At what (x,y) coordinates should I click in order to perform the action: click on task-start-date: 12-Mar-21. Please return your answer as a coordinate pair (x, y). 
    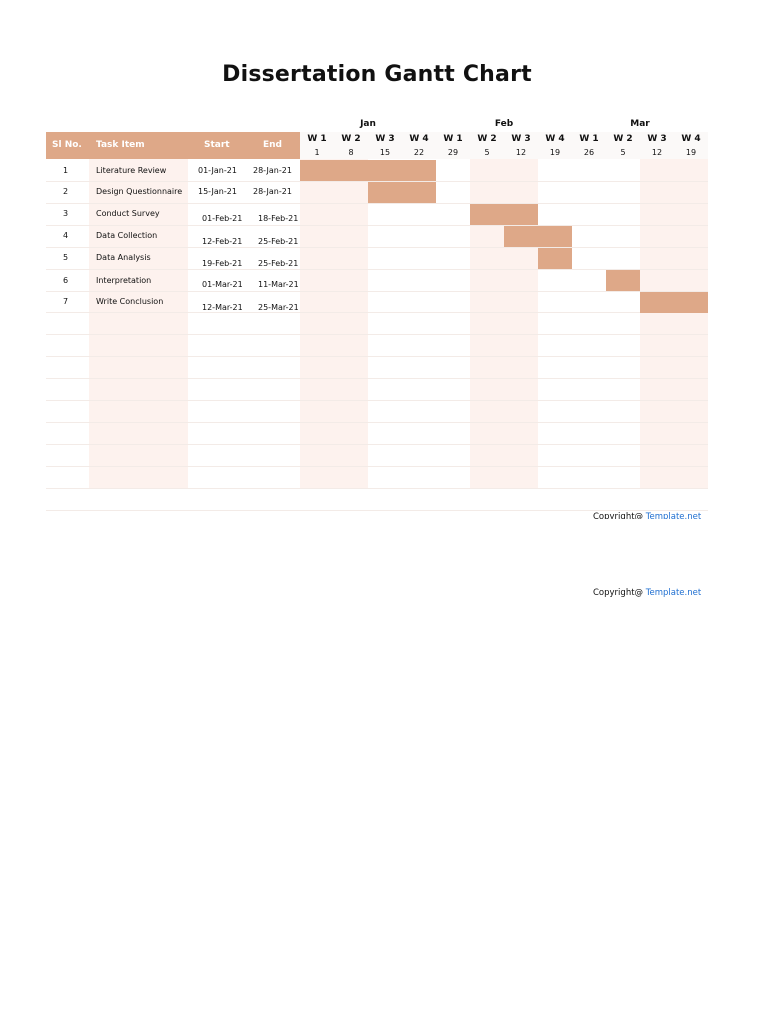
    Looking at the image, I should click on (222, 307).